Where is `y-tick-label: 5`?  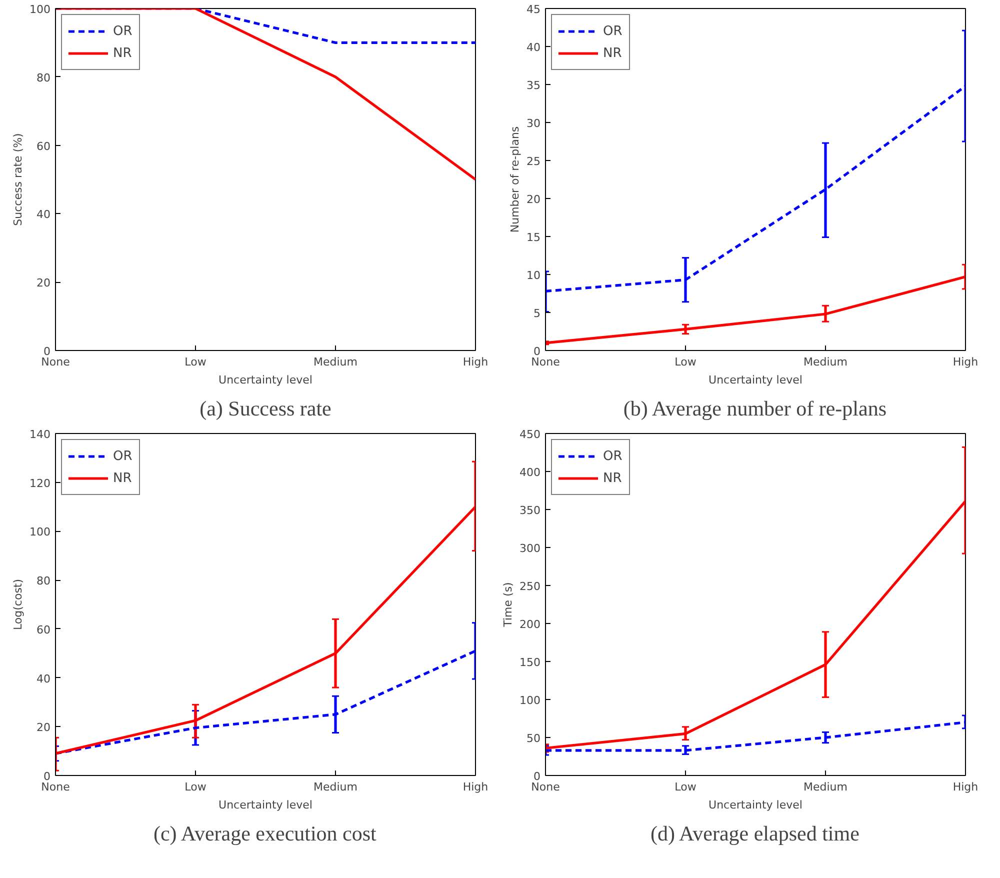 y-tick-label: 5 is located at coordinates (537, 313).